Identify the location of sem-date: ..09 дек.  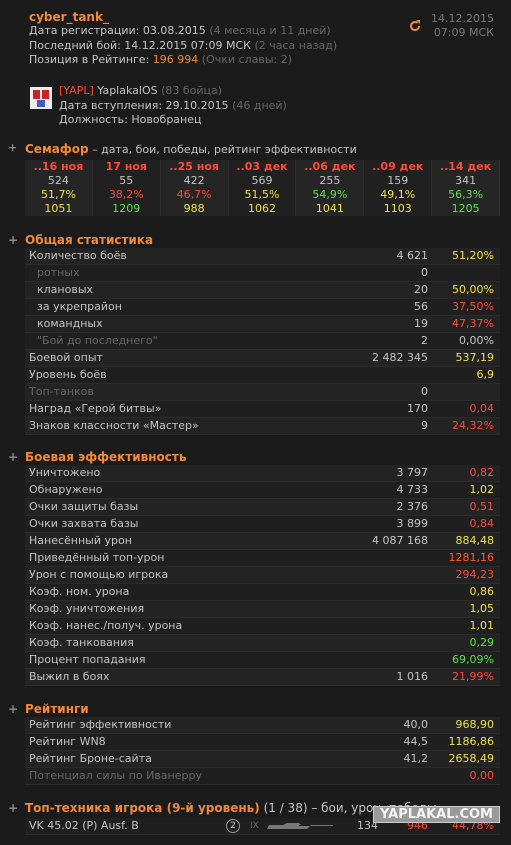
(398, 166).